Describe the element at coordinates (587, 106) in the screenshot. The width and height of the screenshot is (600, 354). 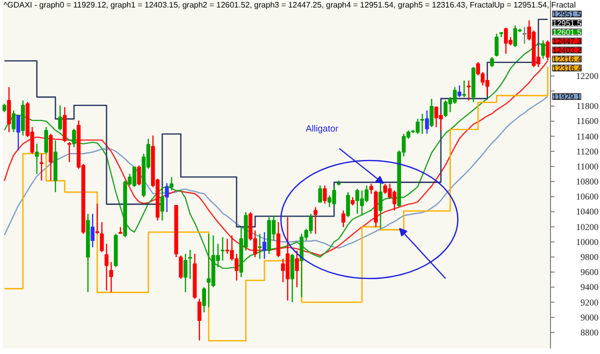
I see `y-tick-label: 11800` at that location.